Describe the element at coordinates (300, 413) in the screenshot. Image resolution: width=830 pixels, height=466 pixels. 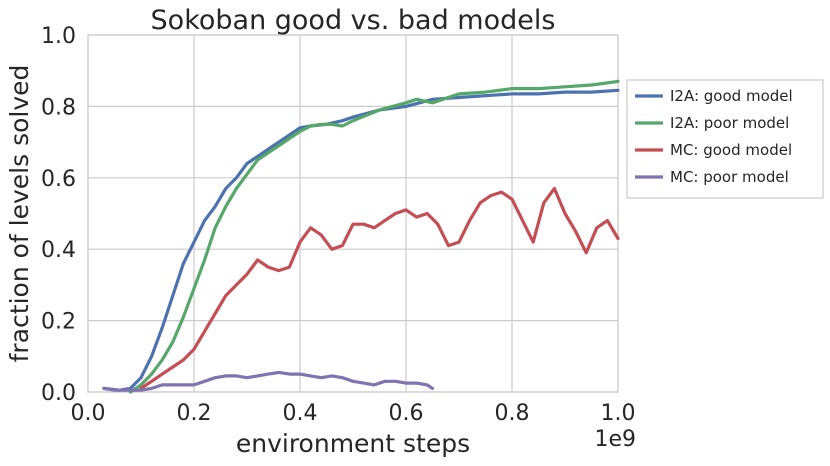
I see `x-tick-label: 0.4` at that location.